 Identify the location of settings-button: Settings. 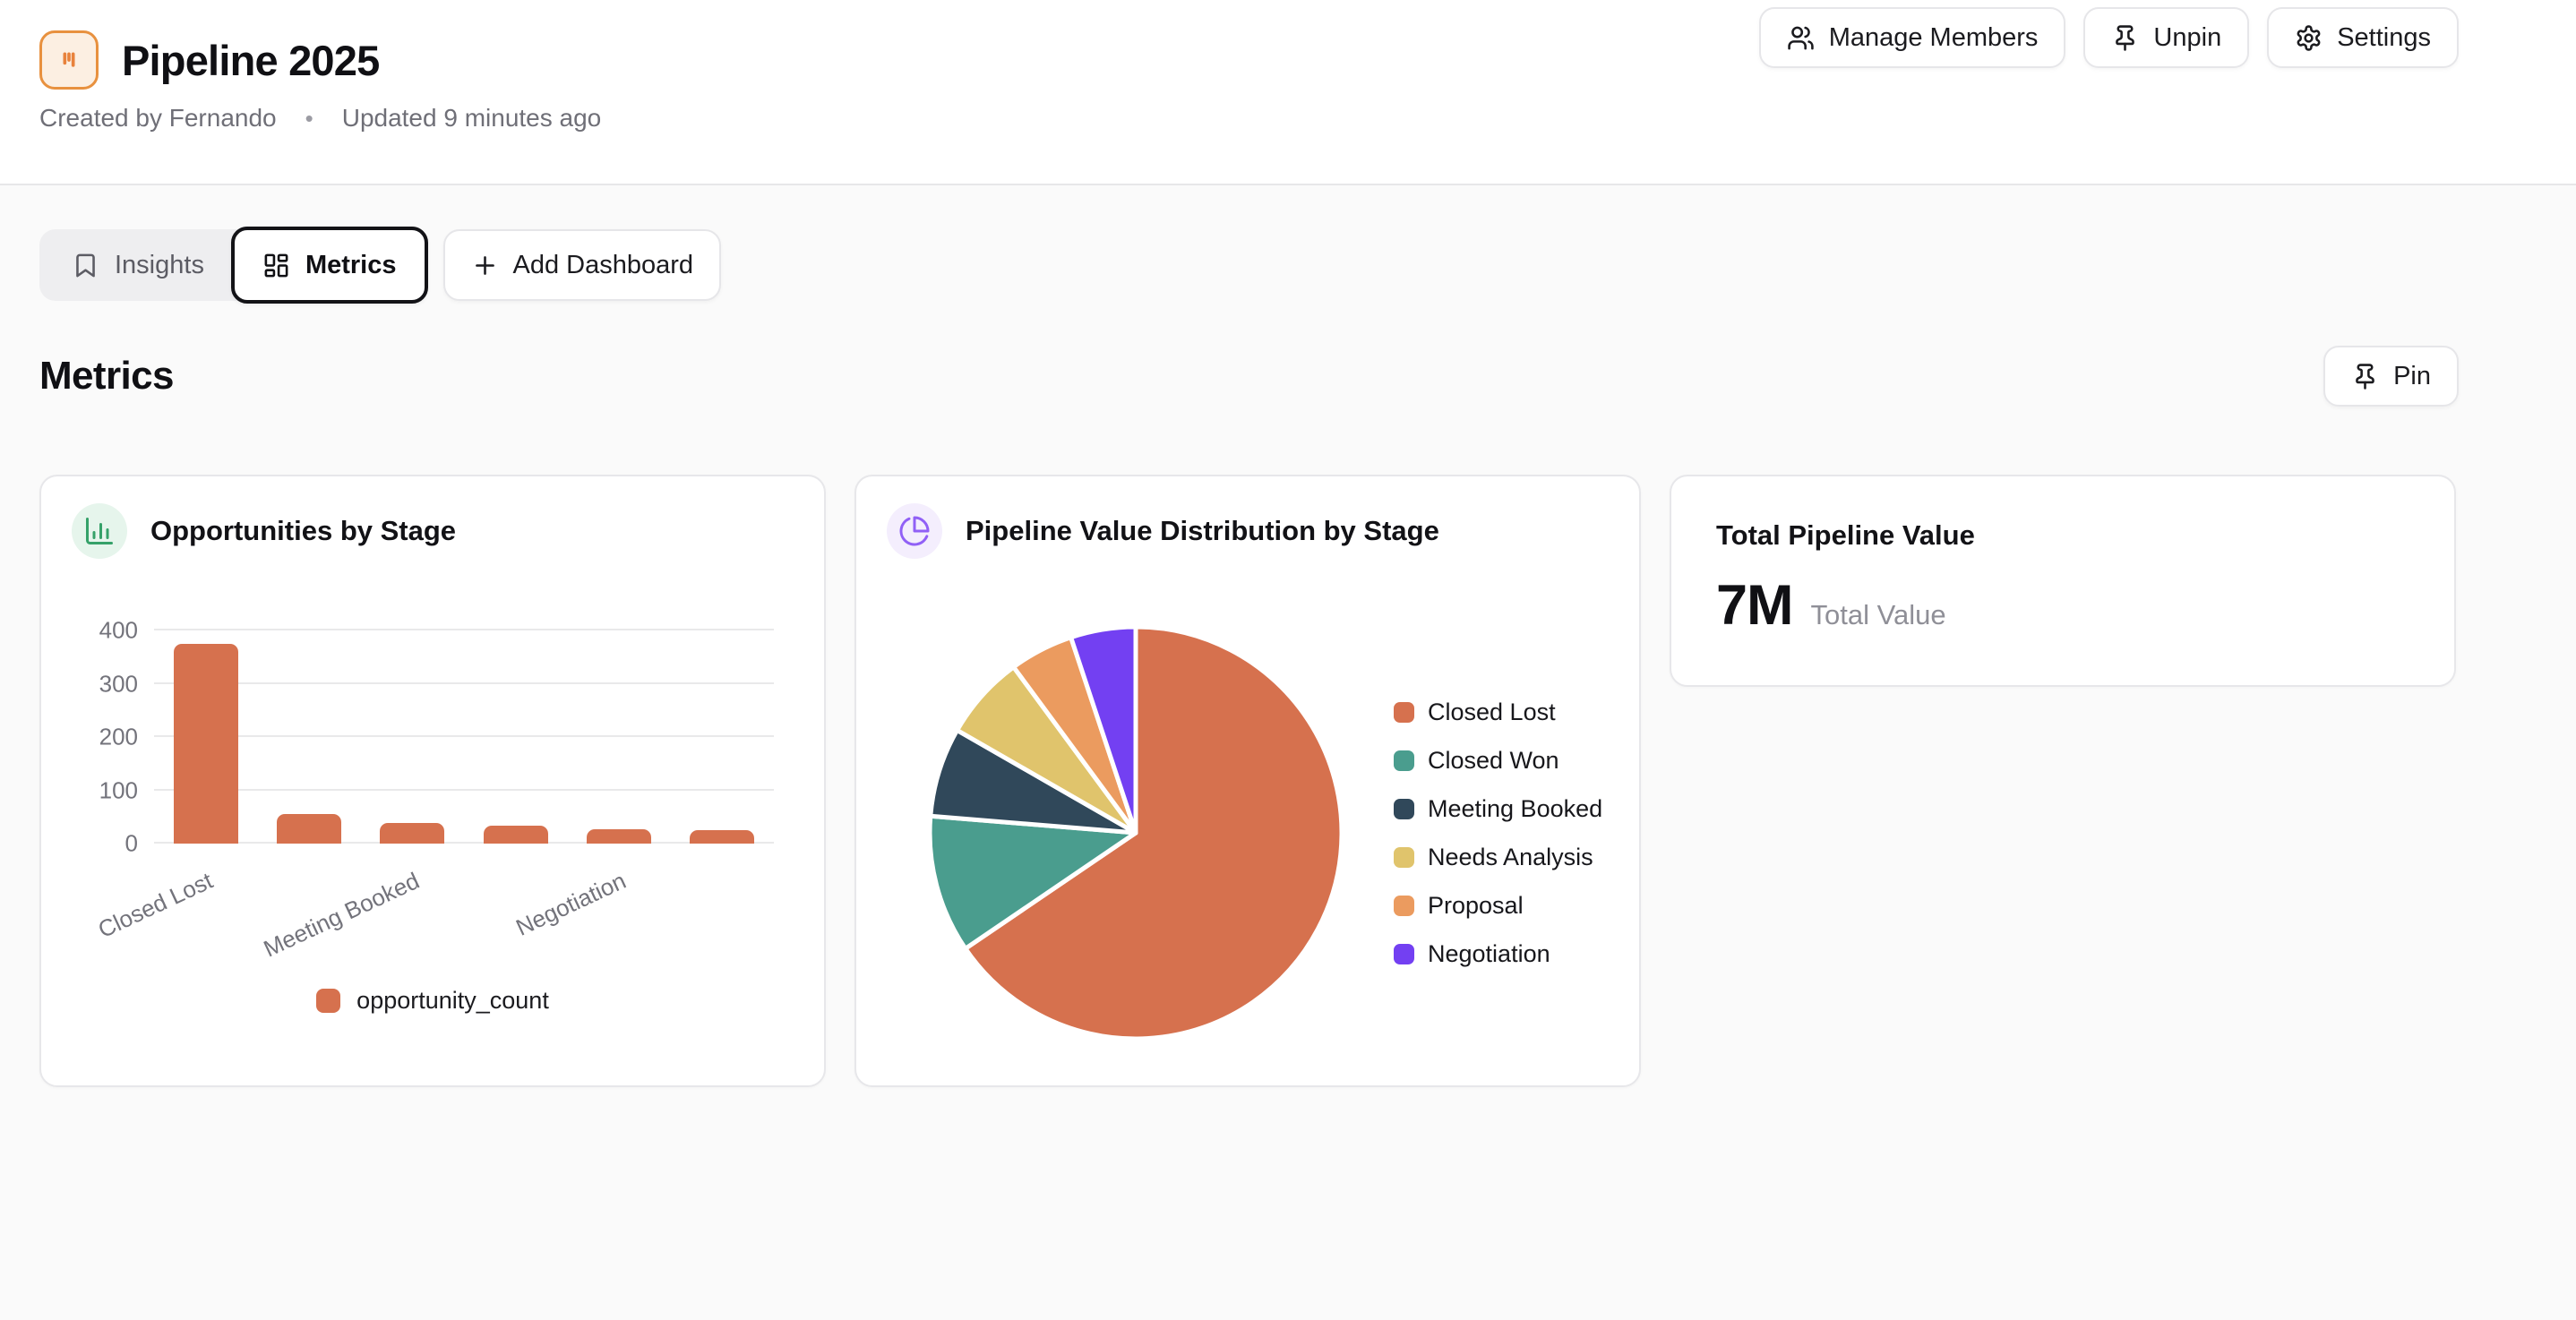
(2363, 37).